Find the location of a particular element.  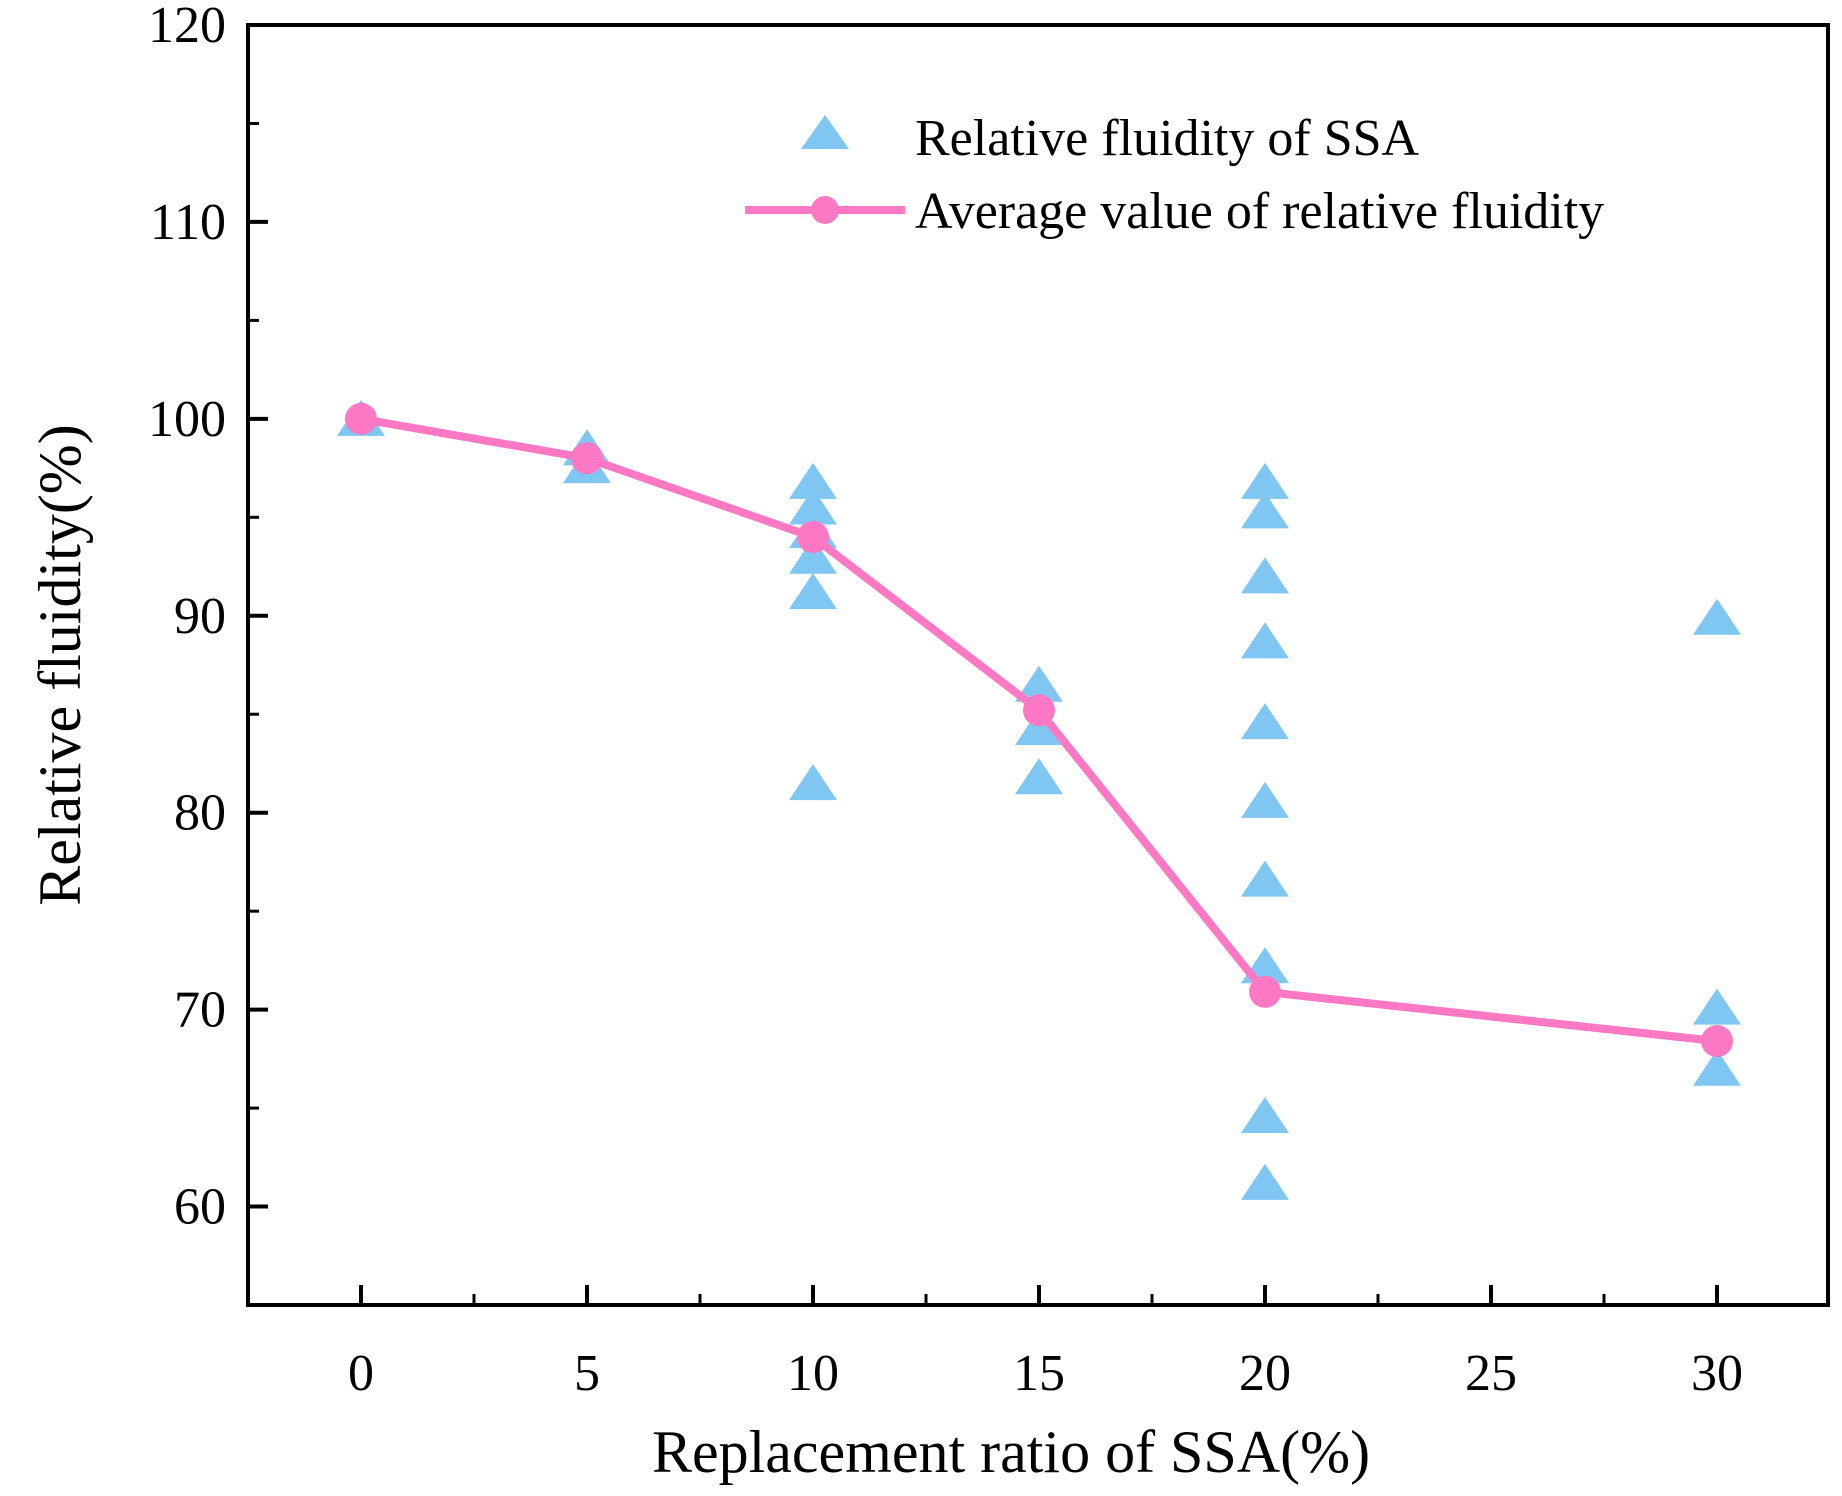

y-tick-label: 70 is located at coordinates (200, 1010).